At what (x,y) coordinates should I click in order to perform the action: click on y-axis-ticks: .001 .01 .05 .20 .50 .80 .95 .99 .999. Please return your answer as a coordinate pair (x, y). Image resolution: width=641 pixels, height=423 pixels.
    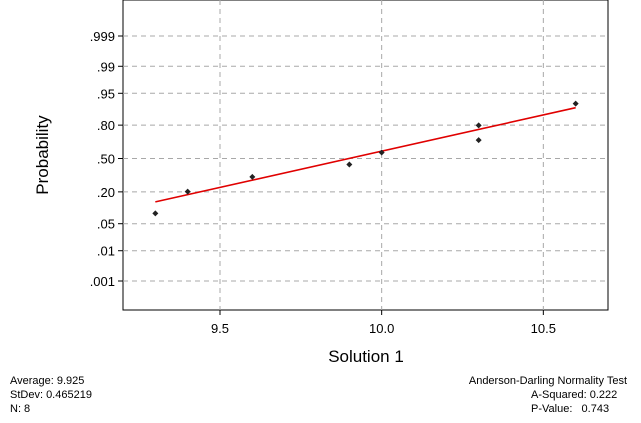
    Looking at the image, I should click on (106, 159).